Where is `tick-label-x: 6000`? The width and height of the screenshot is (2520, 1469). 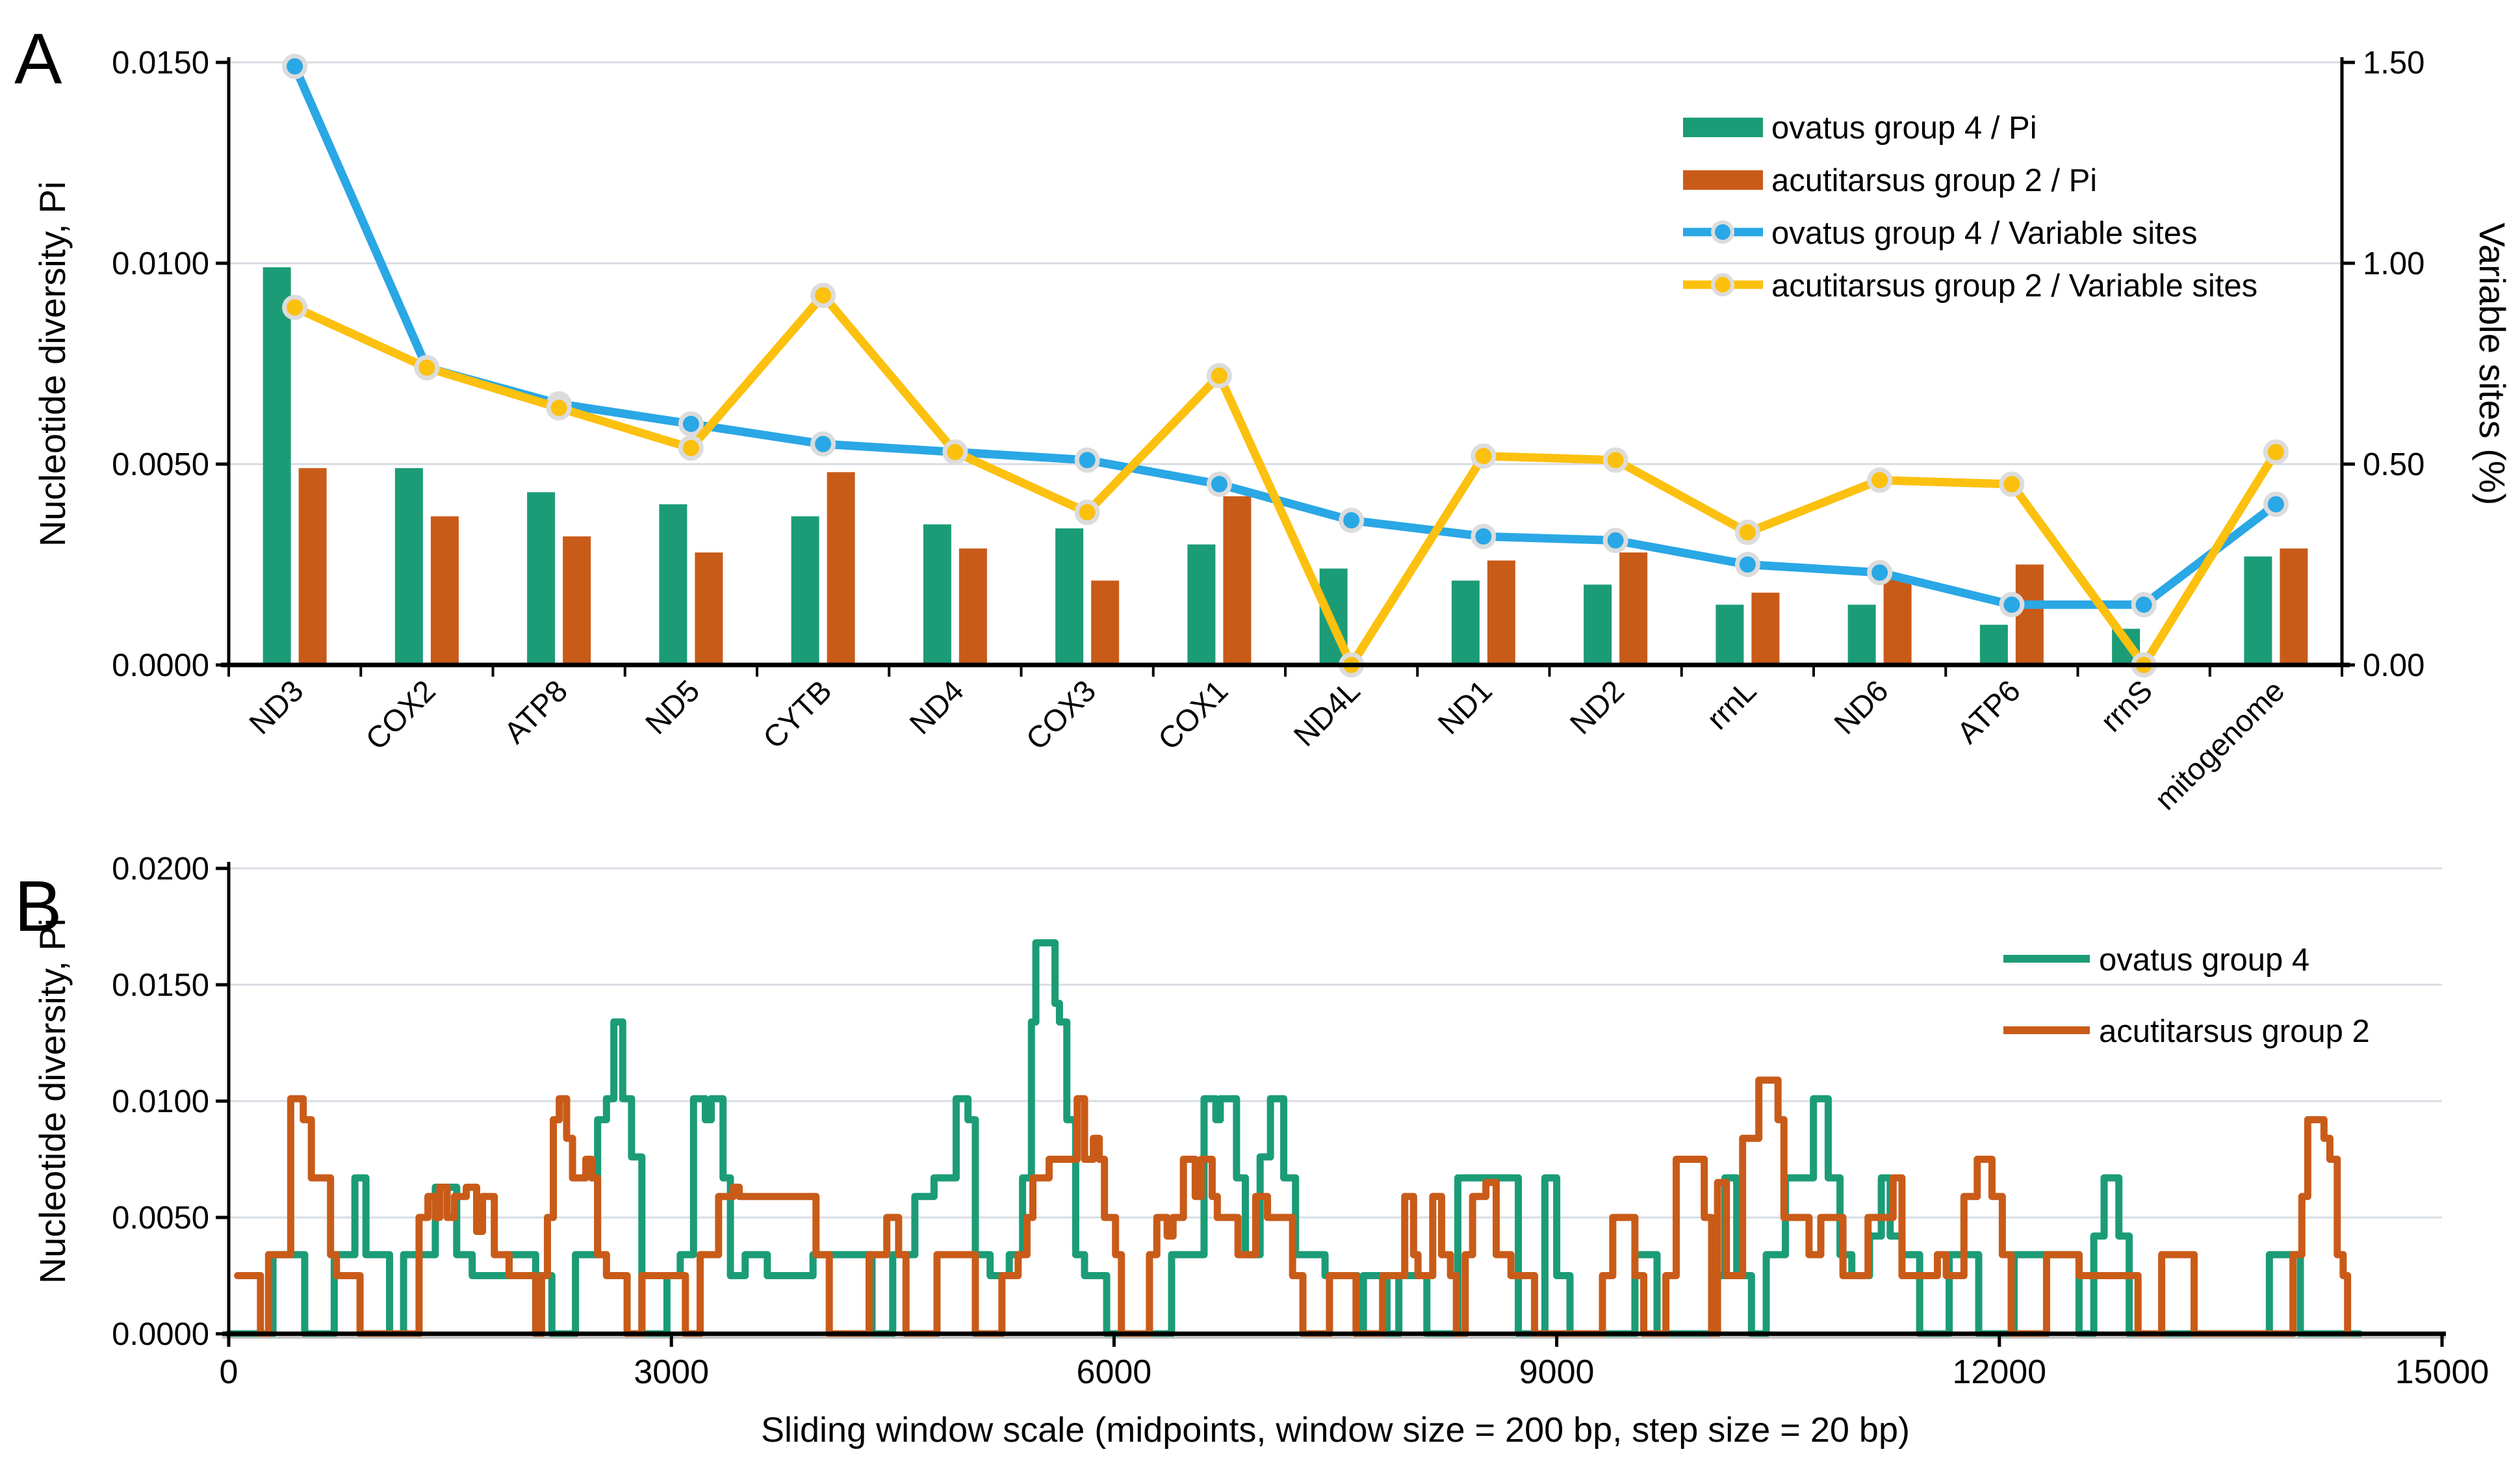
tick-label-x: 6000 is located at coordinates (1114, 1372).